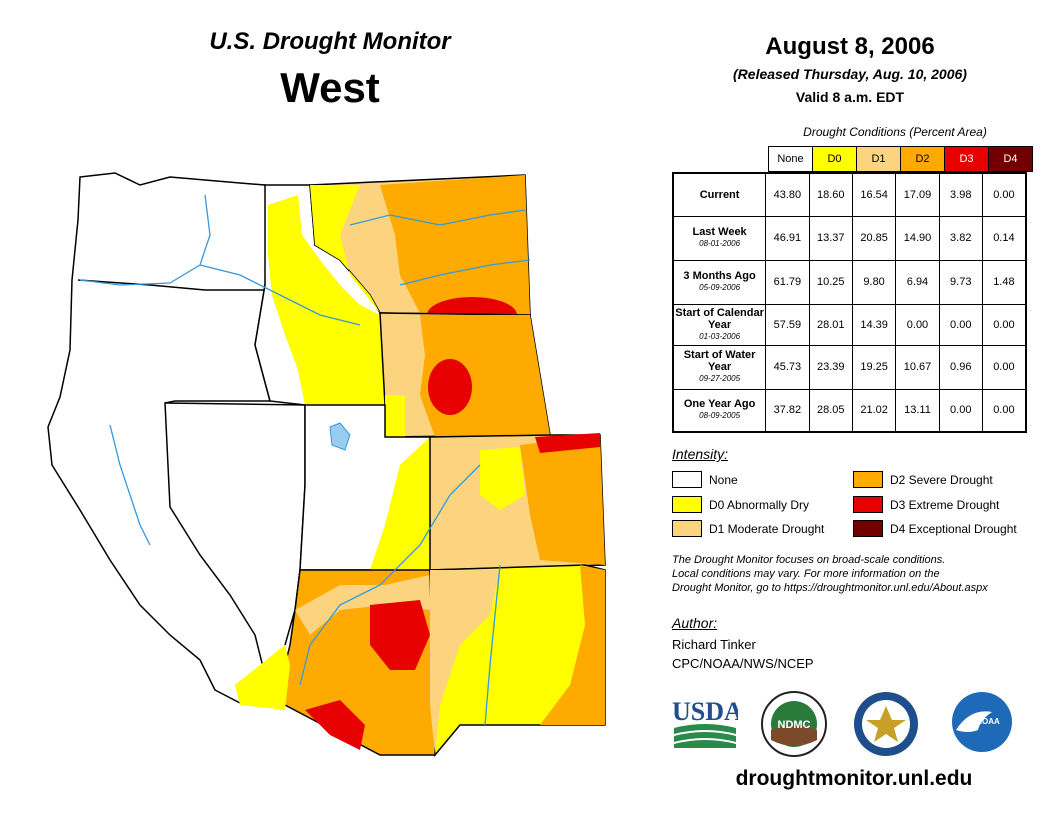 The height and width of the screenshot is (816, 1056). Describe the element at coordinates (705, 479) in the screenshot. I see `legend-item-none: None` at that location.